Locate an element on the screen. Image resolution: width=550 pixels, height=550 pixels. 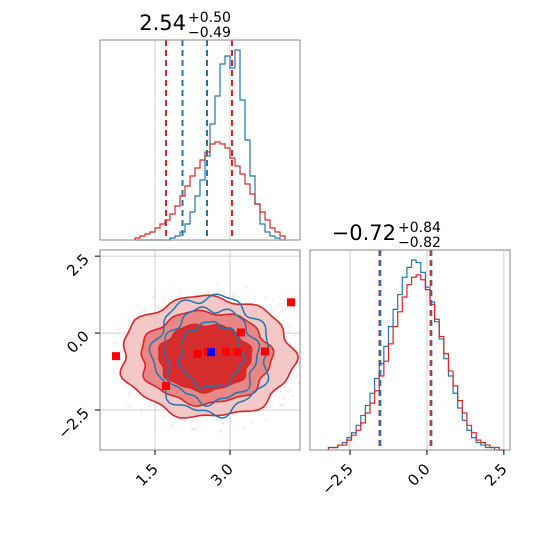
x-tick-label: 3.0 is located at coordinates (222, 475).